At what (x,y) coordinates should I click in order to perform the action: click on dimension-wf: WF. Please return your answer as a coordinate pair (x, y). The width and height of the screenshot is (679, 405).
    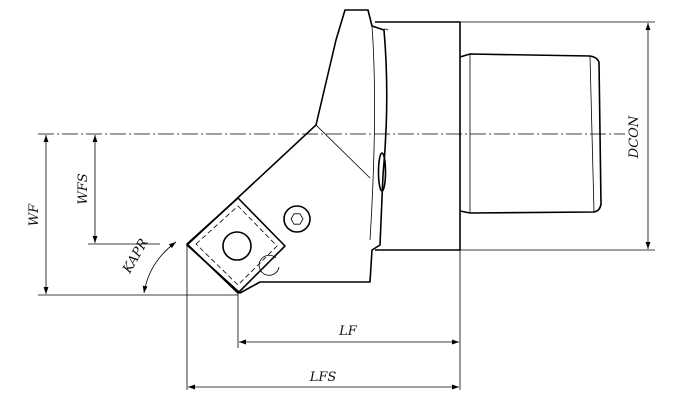
    Looking at the image, I should click on (38, 214).